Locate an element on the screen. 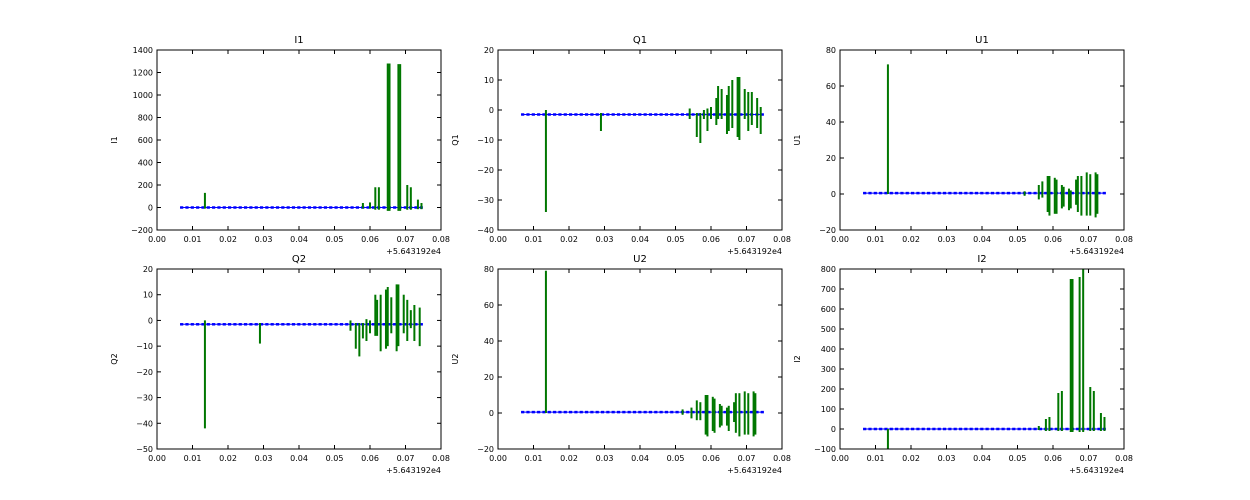  y-tick-label: −10 is located at coordinates (485, 140).